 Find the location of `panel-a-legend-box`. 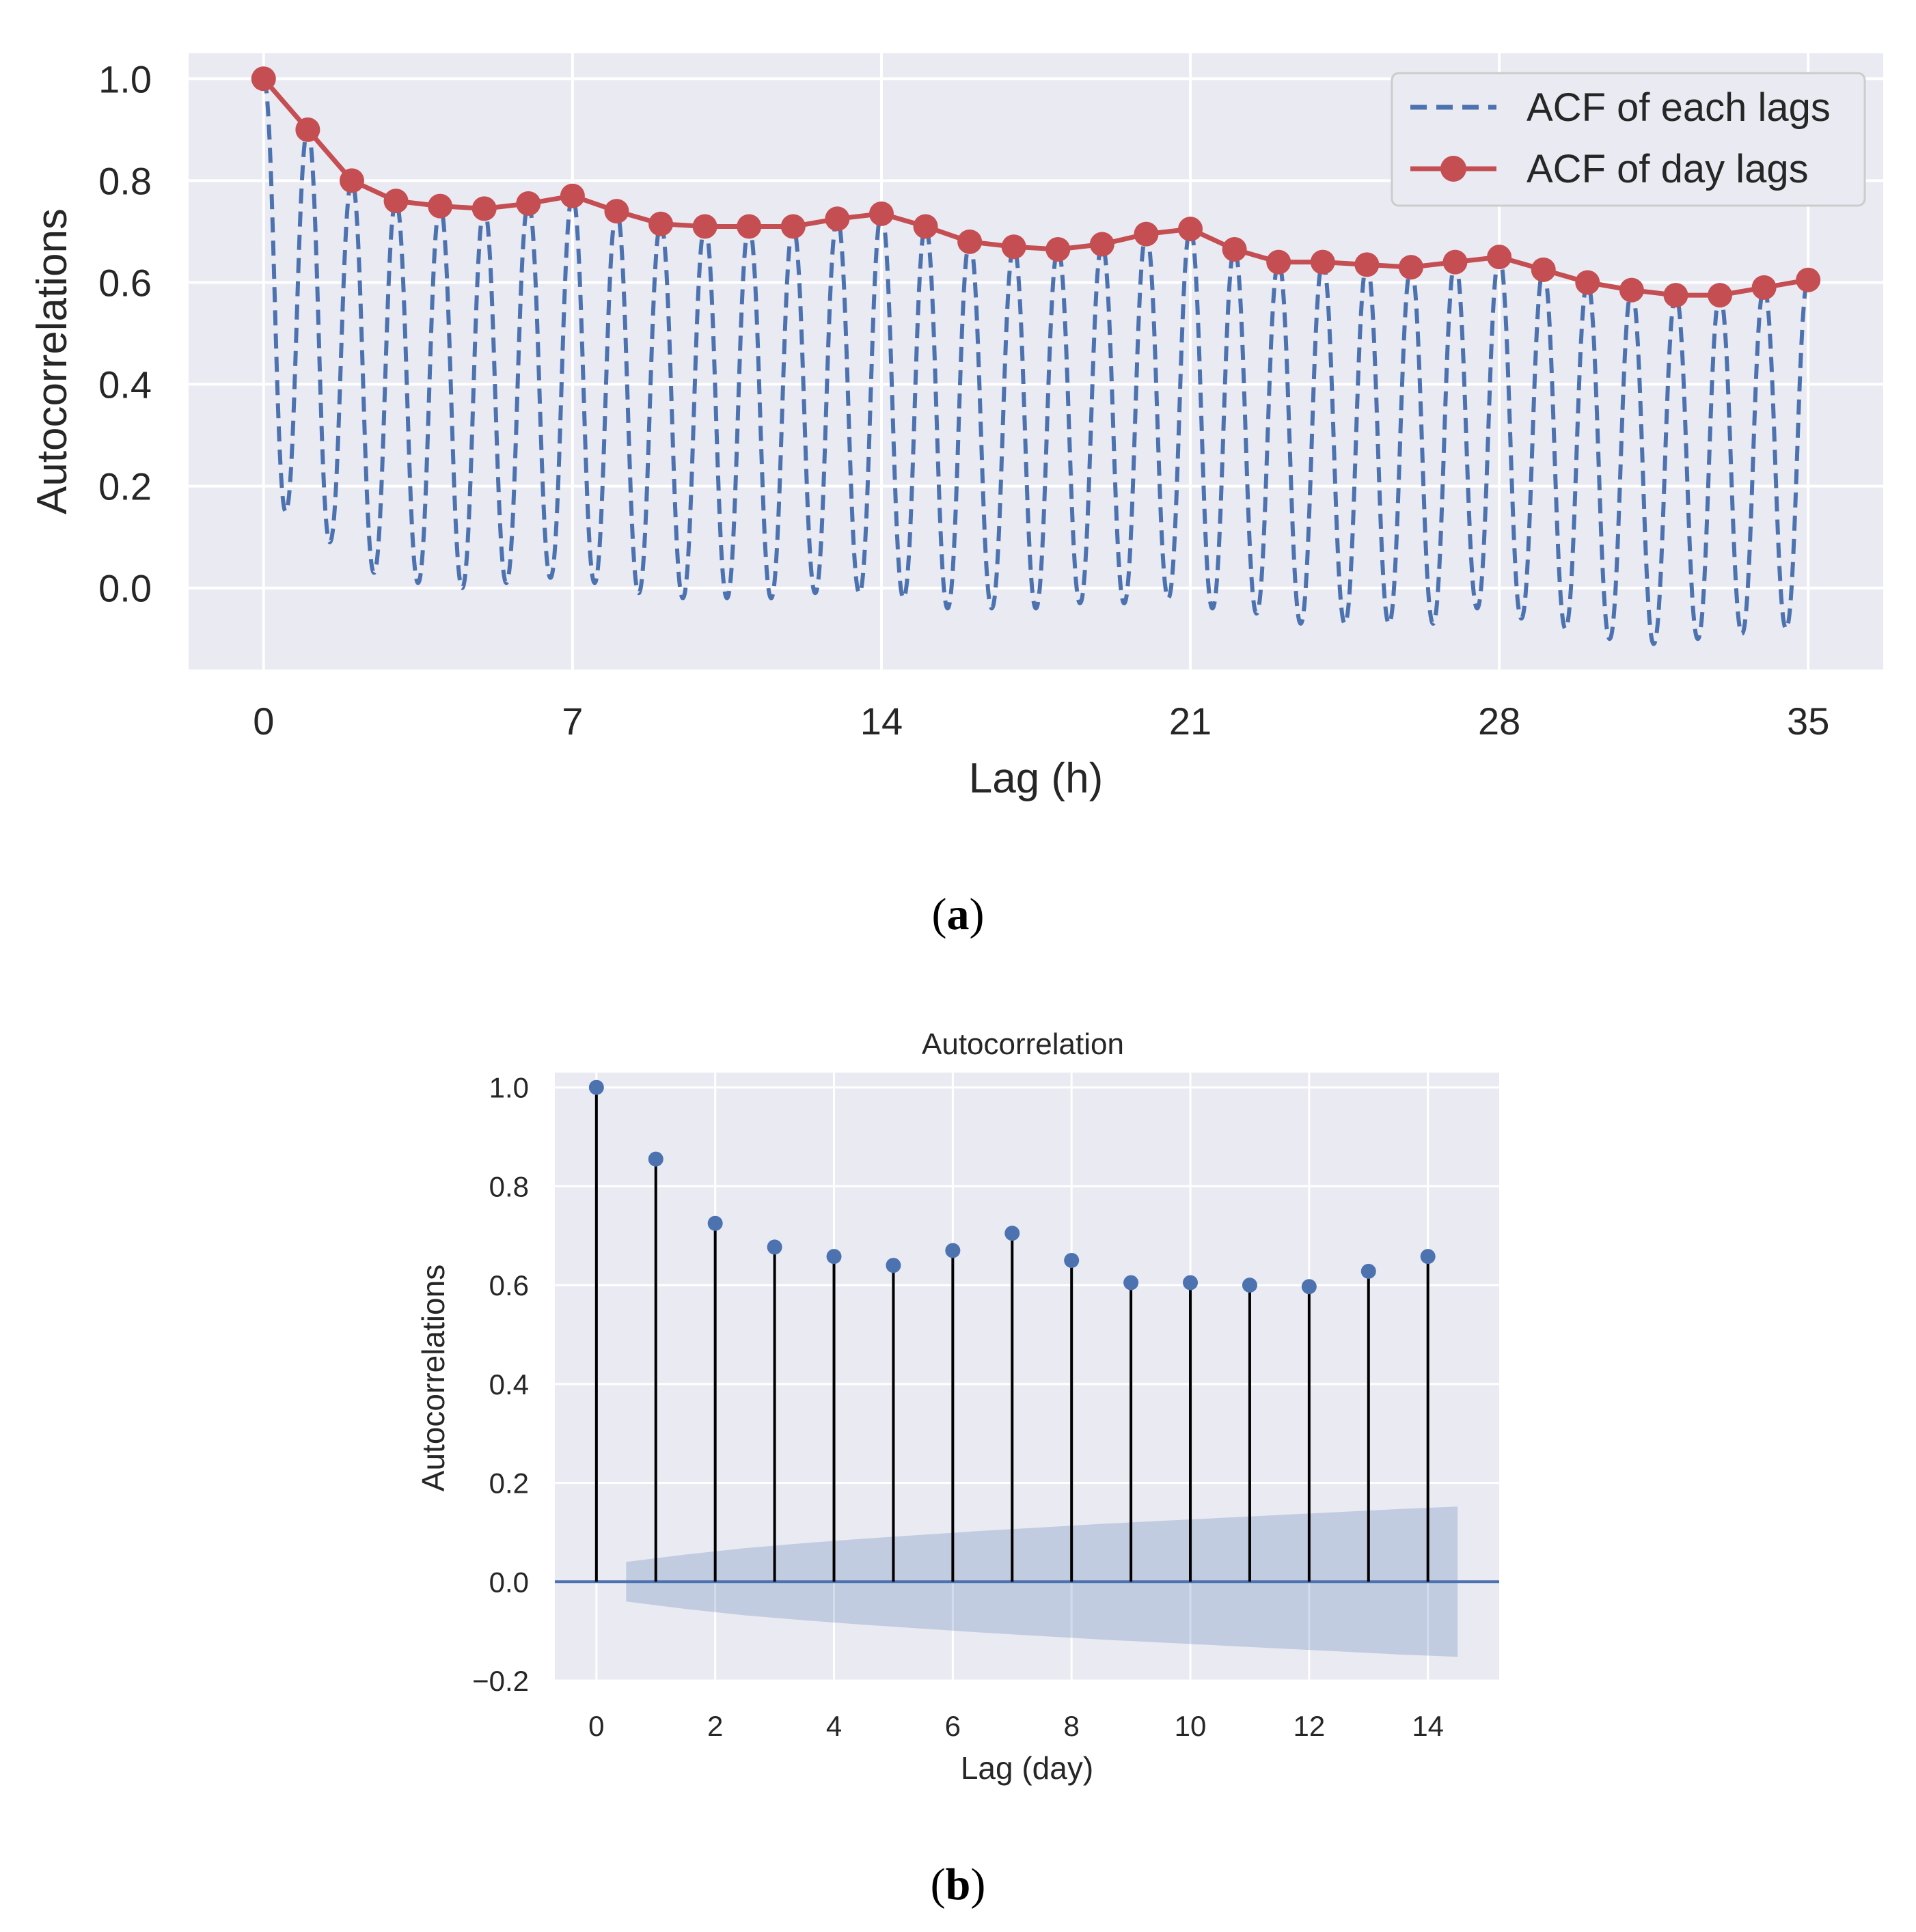

panel-a-legend-box is located at coordinates (1629, 140).